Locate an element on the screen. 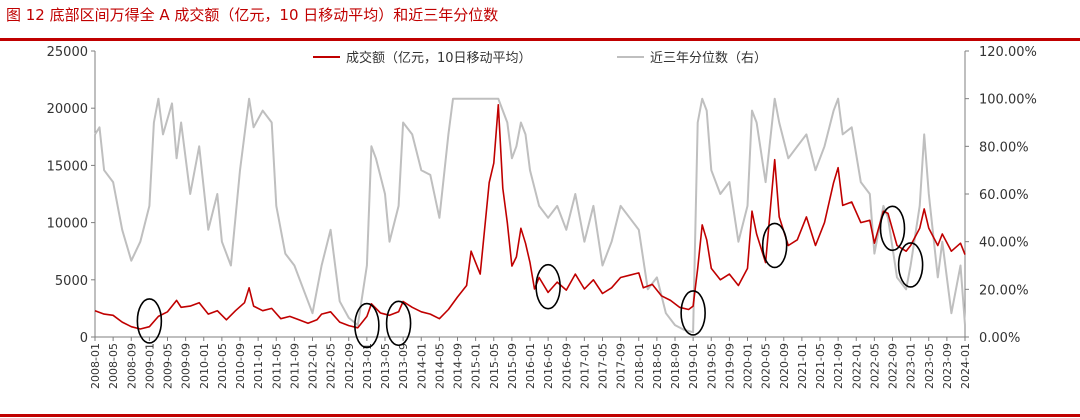 The height and width of the screenshot is (418, 1080). x-tick-label: 2022-01 is located at coordinates (856, 366).